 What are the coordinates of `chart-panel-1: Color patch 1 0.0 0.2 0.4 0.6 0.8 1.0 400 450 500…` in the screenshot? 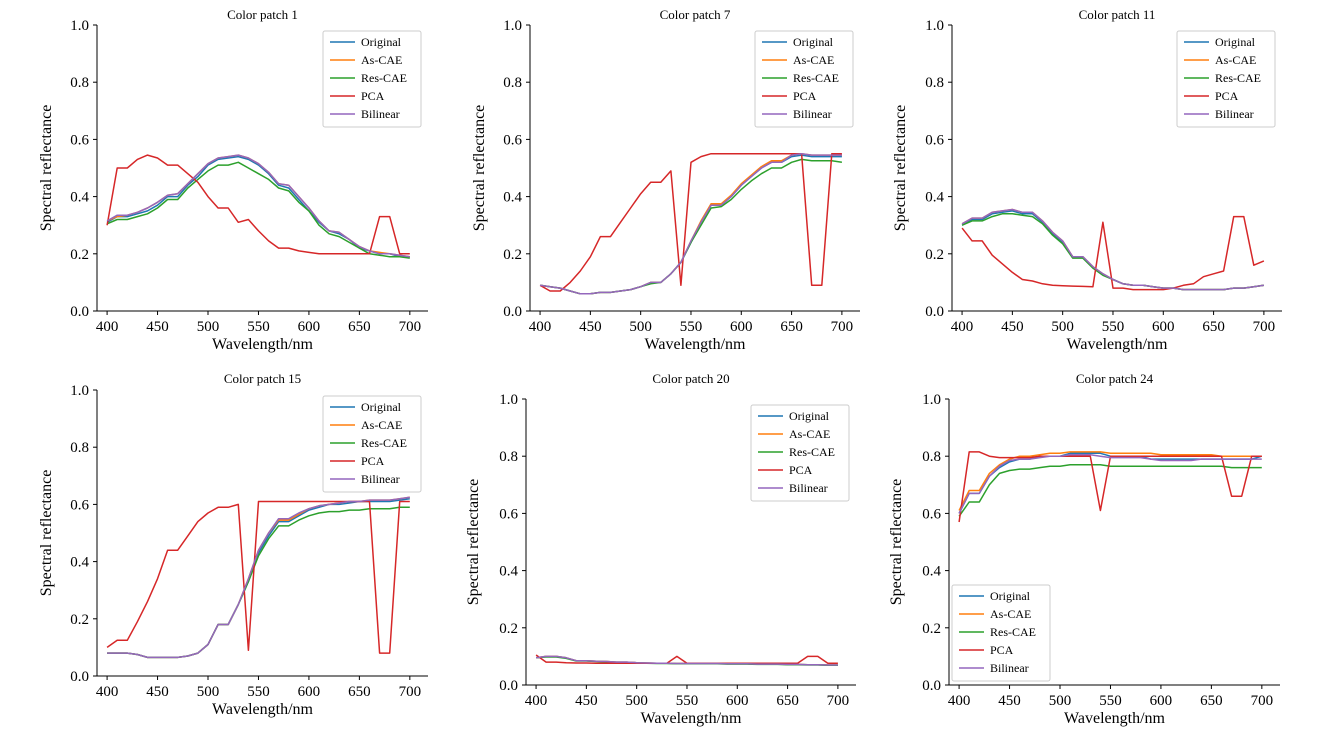 It's located at (233, 180).